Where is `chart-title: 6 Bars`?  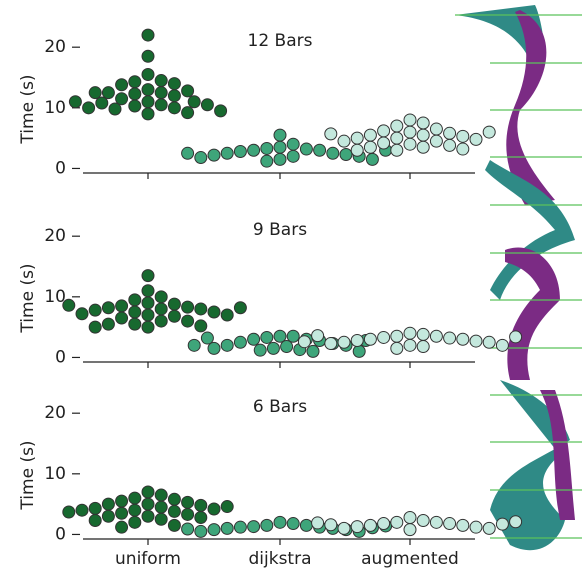 chart-title: 6 Bars is located at coordinates (280, 407).